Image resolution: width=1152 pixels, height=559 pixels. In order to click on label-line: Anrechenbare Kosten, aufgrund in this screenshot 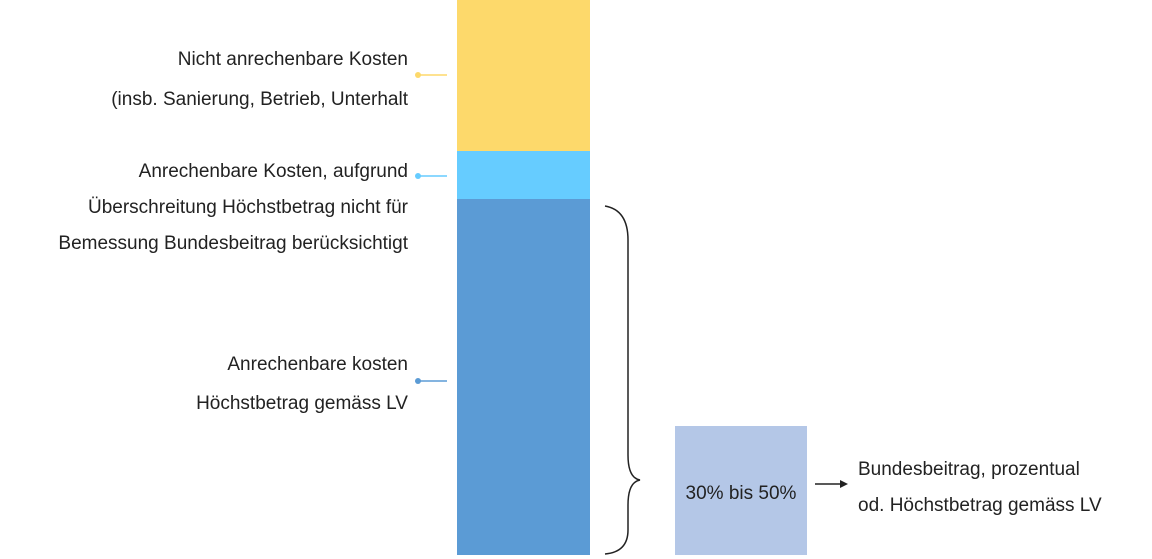, I will do `click(273, 171)`.